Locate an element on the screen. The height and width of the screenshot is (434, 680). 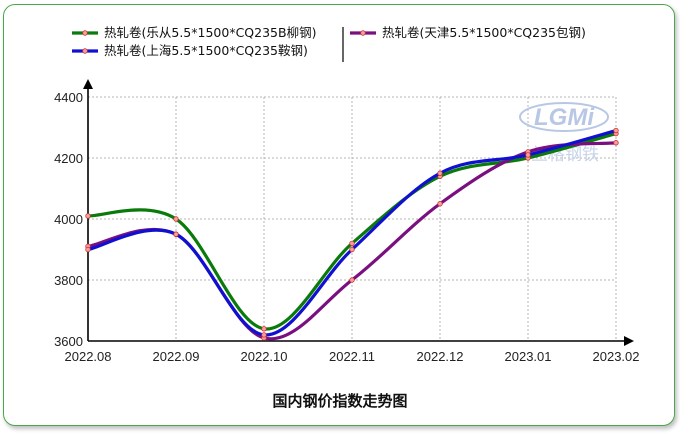
watermark-text: LGMi is located at coordinates (564, 117).